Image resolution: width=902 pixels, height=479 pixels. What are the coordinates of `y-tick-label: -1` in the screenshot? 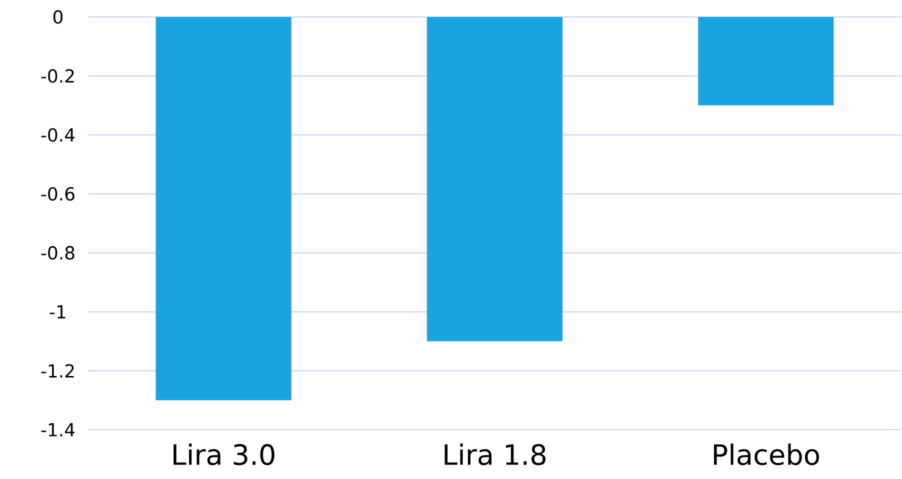 It's located at (58, 312).